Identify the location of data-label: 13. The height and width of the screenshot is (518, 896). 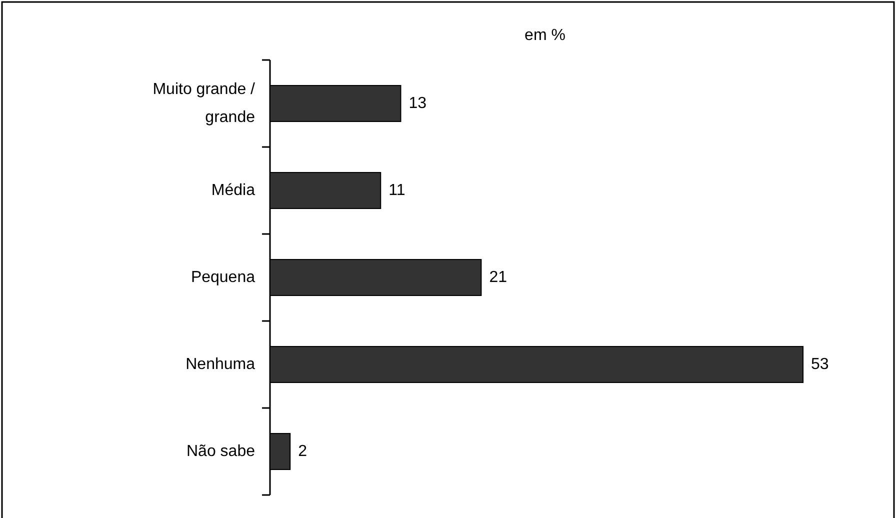
(417, 103).